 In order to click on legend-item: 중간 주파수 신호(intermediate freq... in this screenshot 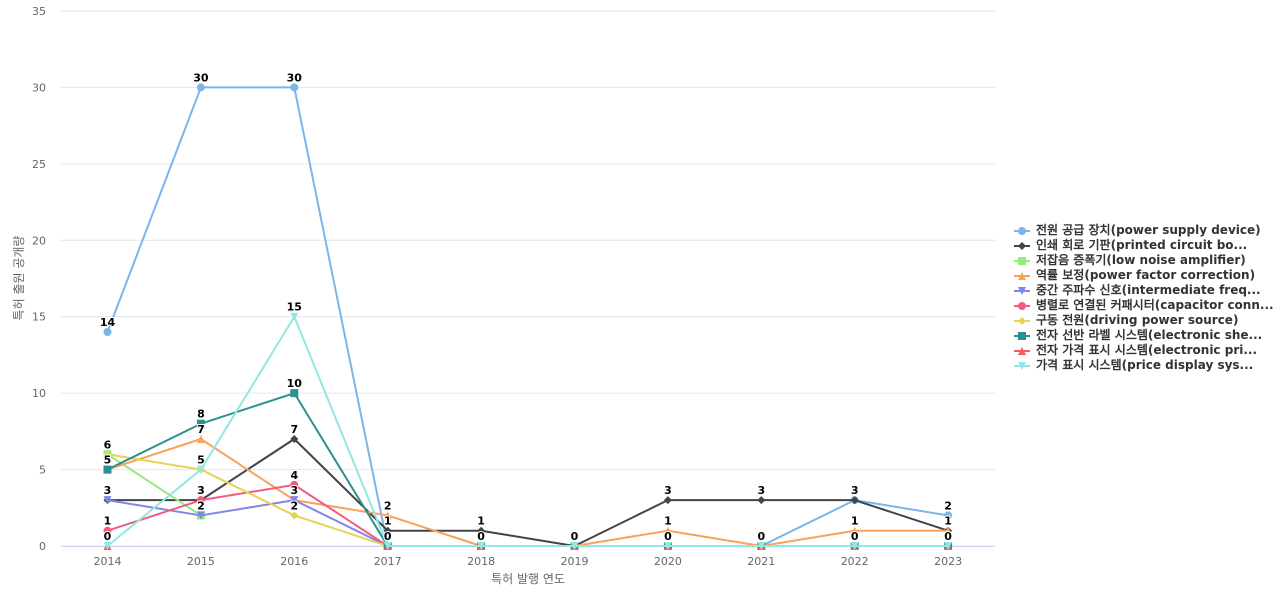, I will do `click(1145, 290)`.